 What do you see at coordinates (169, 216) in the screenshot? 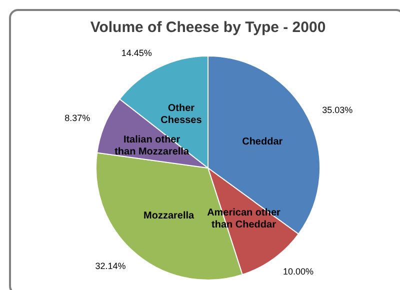
I see `slice-label: Mozzarella` at bounding box center [169, 216].